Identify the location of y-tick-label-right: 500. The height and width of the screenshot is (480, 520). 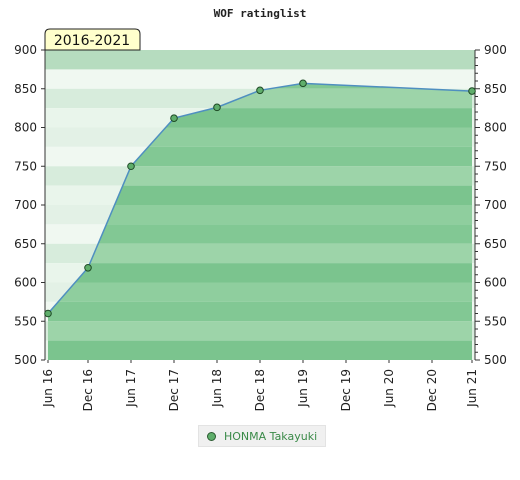
(495, 360).